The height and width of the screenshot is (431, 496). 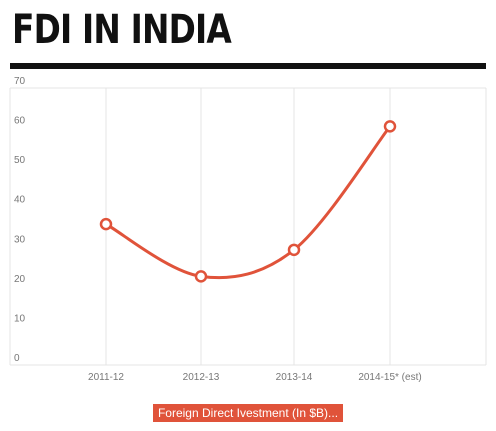 What do you see at coordinates (20, 239) in the screenshot?
I see `y-tick-label: 30` at bounding box center [20, 239].